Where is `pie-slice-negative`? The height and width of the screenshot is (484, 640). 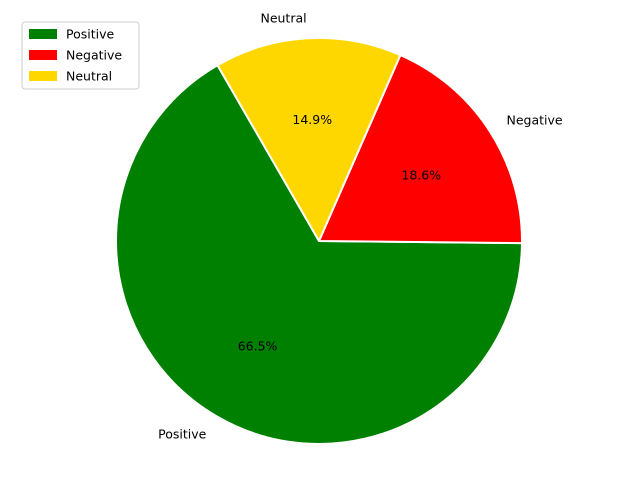 pie-slice-negative is located at coordinates (420, 149).